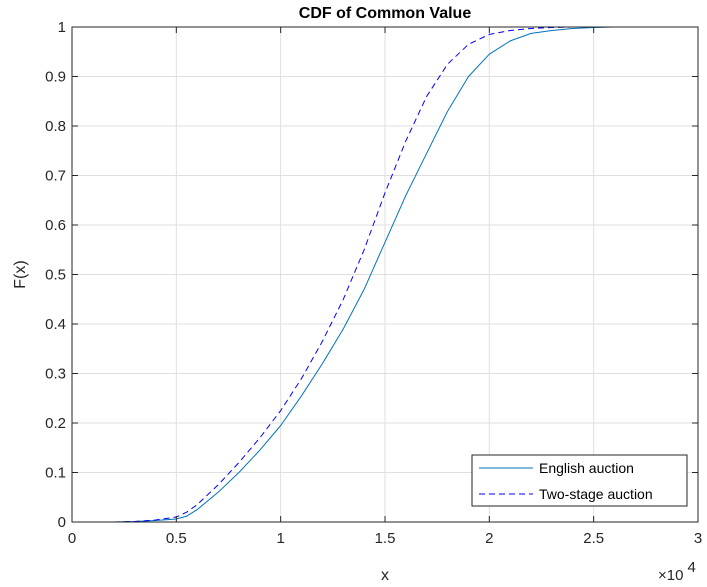  What do you see at coordinates (55, 324) in the screenshot?
I see `y-tick-label: 0.4` at bounding box center [55, 324].